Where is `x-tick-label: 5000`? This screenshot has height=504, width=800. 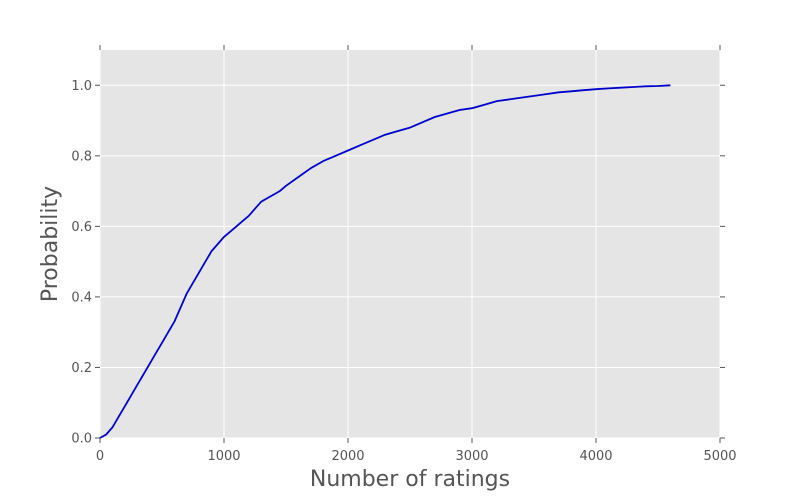 x-tick-label: 5000 is located at coordinates (719, 456).